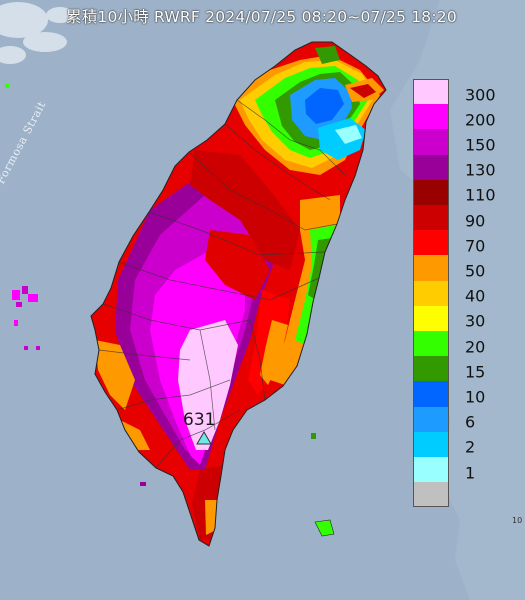  What do you see at coordinates (470, 473) in the screenshot?
I see `legend-label: 1` at bounding box center [470, 473].